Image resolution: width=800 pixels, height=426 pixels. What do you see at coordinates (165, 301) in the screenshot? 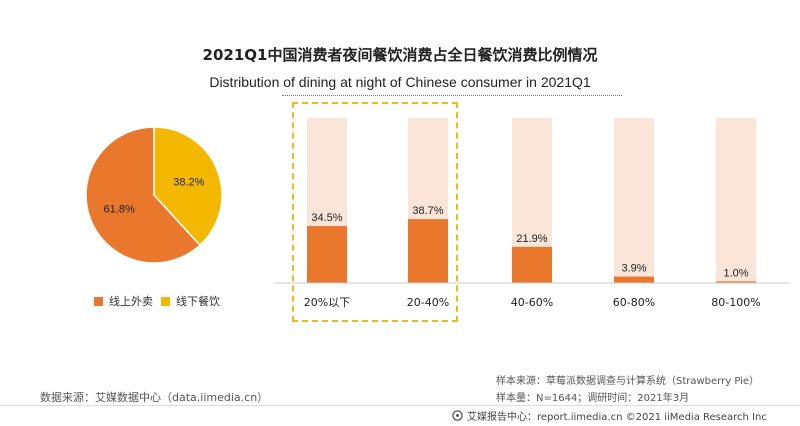
I see `legend-swatch-offline` at bounding box center [165, 301].